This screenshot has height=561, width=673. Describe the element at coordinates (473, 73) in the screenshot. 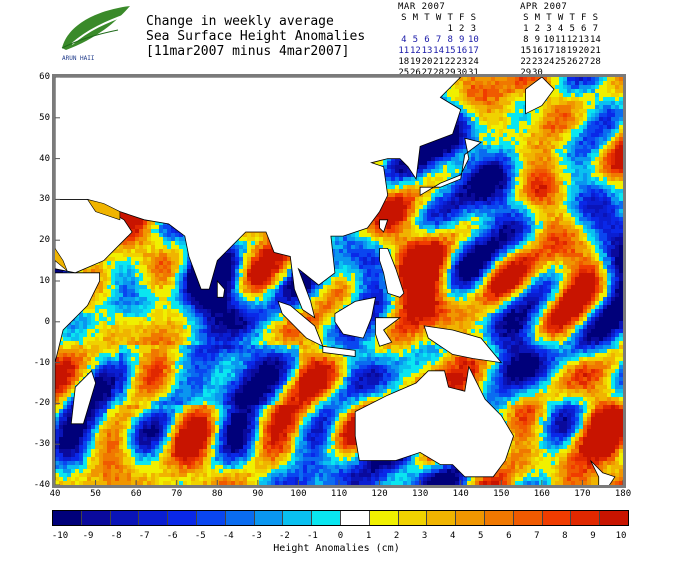

I see `calendar-day: 31` at that location.